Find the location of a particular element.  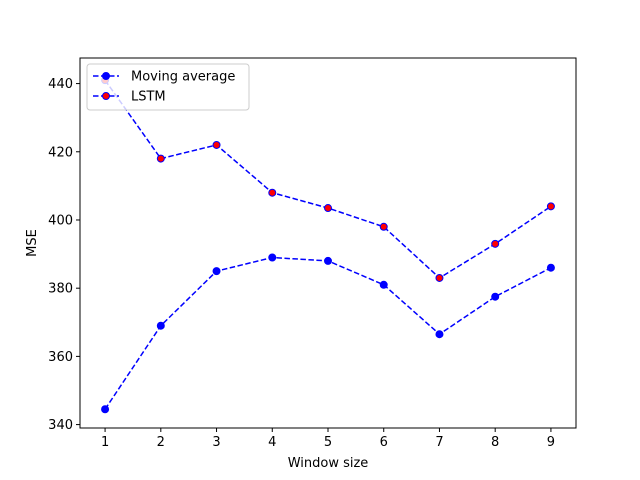

x-tick-label: 9 is located at coordinates (551, 442).